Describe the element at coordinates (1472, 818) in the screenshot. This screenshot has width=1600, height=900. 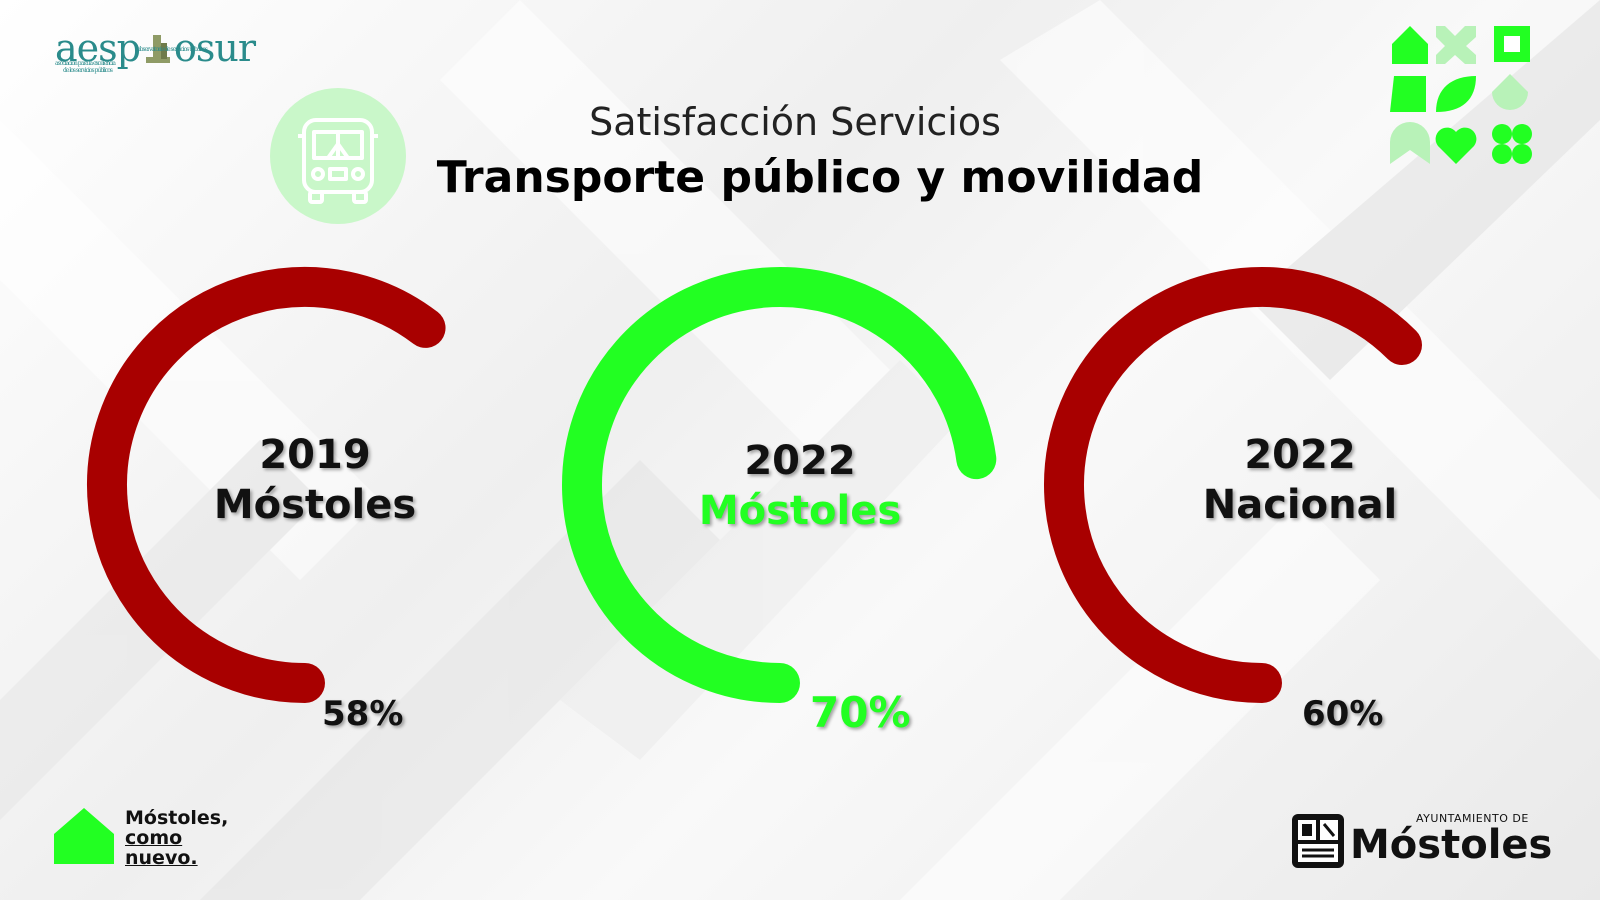
I see `ayto-logo-caption: AYUNTAMIENTO DE` at that location.